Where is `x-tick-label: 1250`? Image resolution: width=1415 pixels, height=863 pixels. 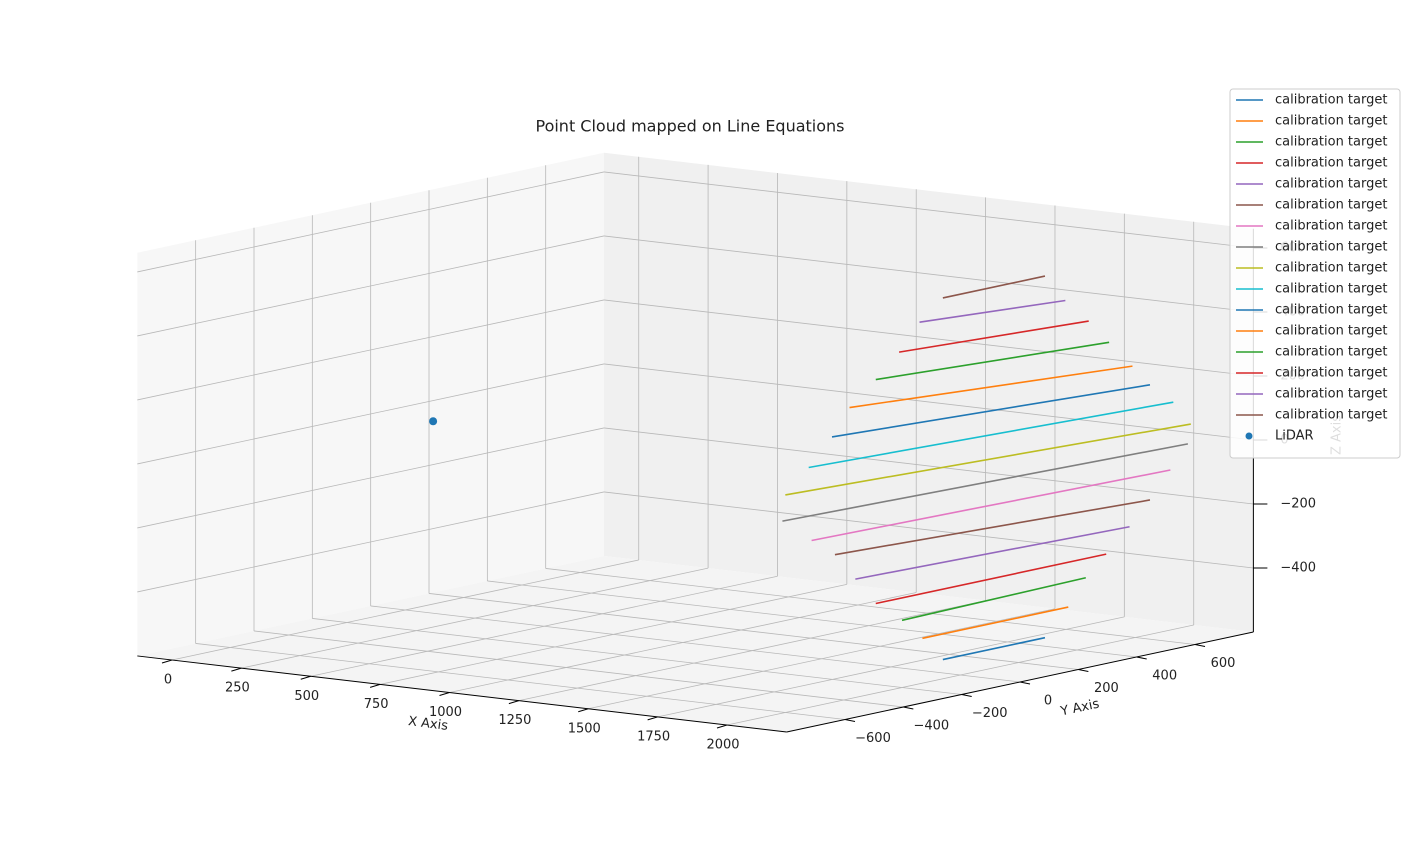 x-tick-label: 1250 is located at coordinates (514, 720).